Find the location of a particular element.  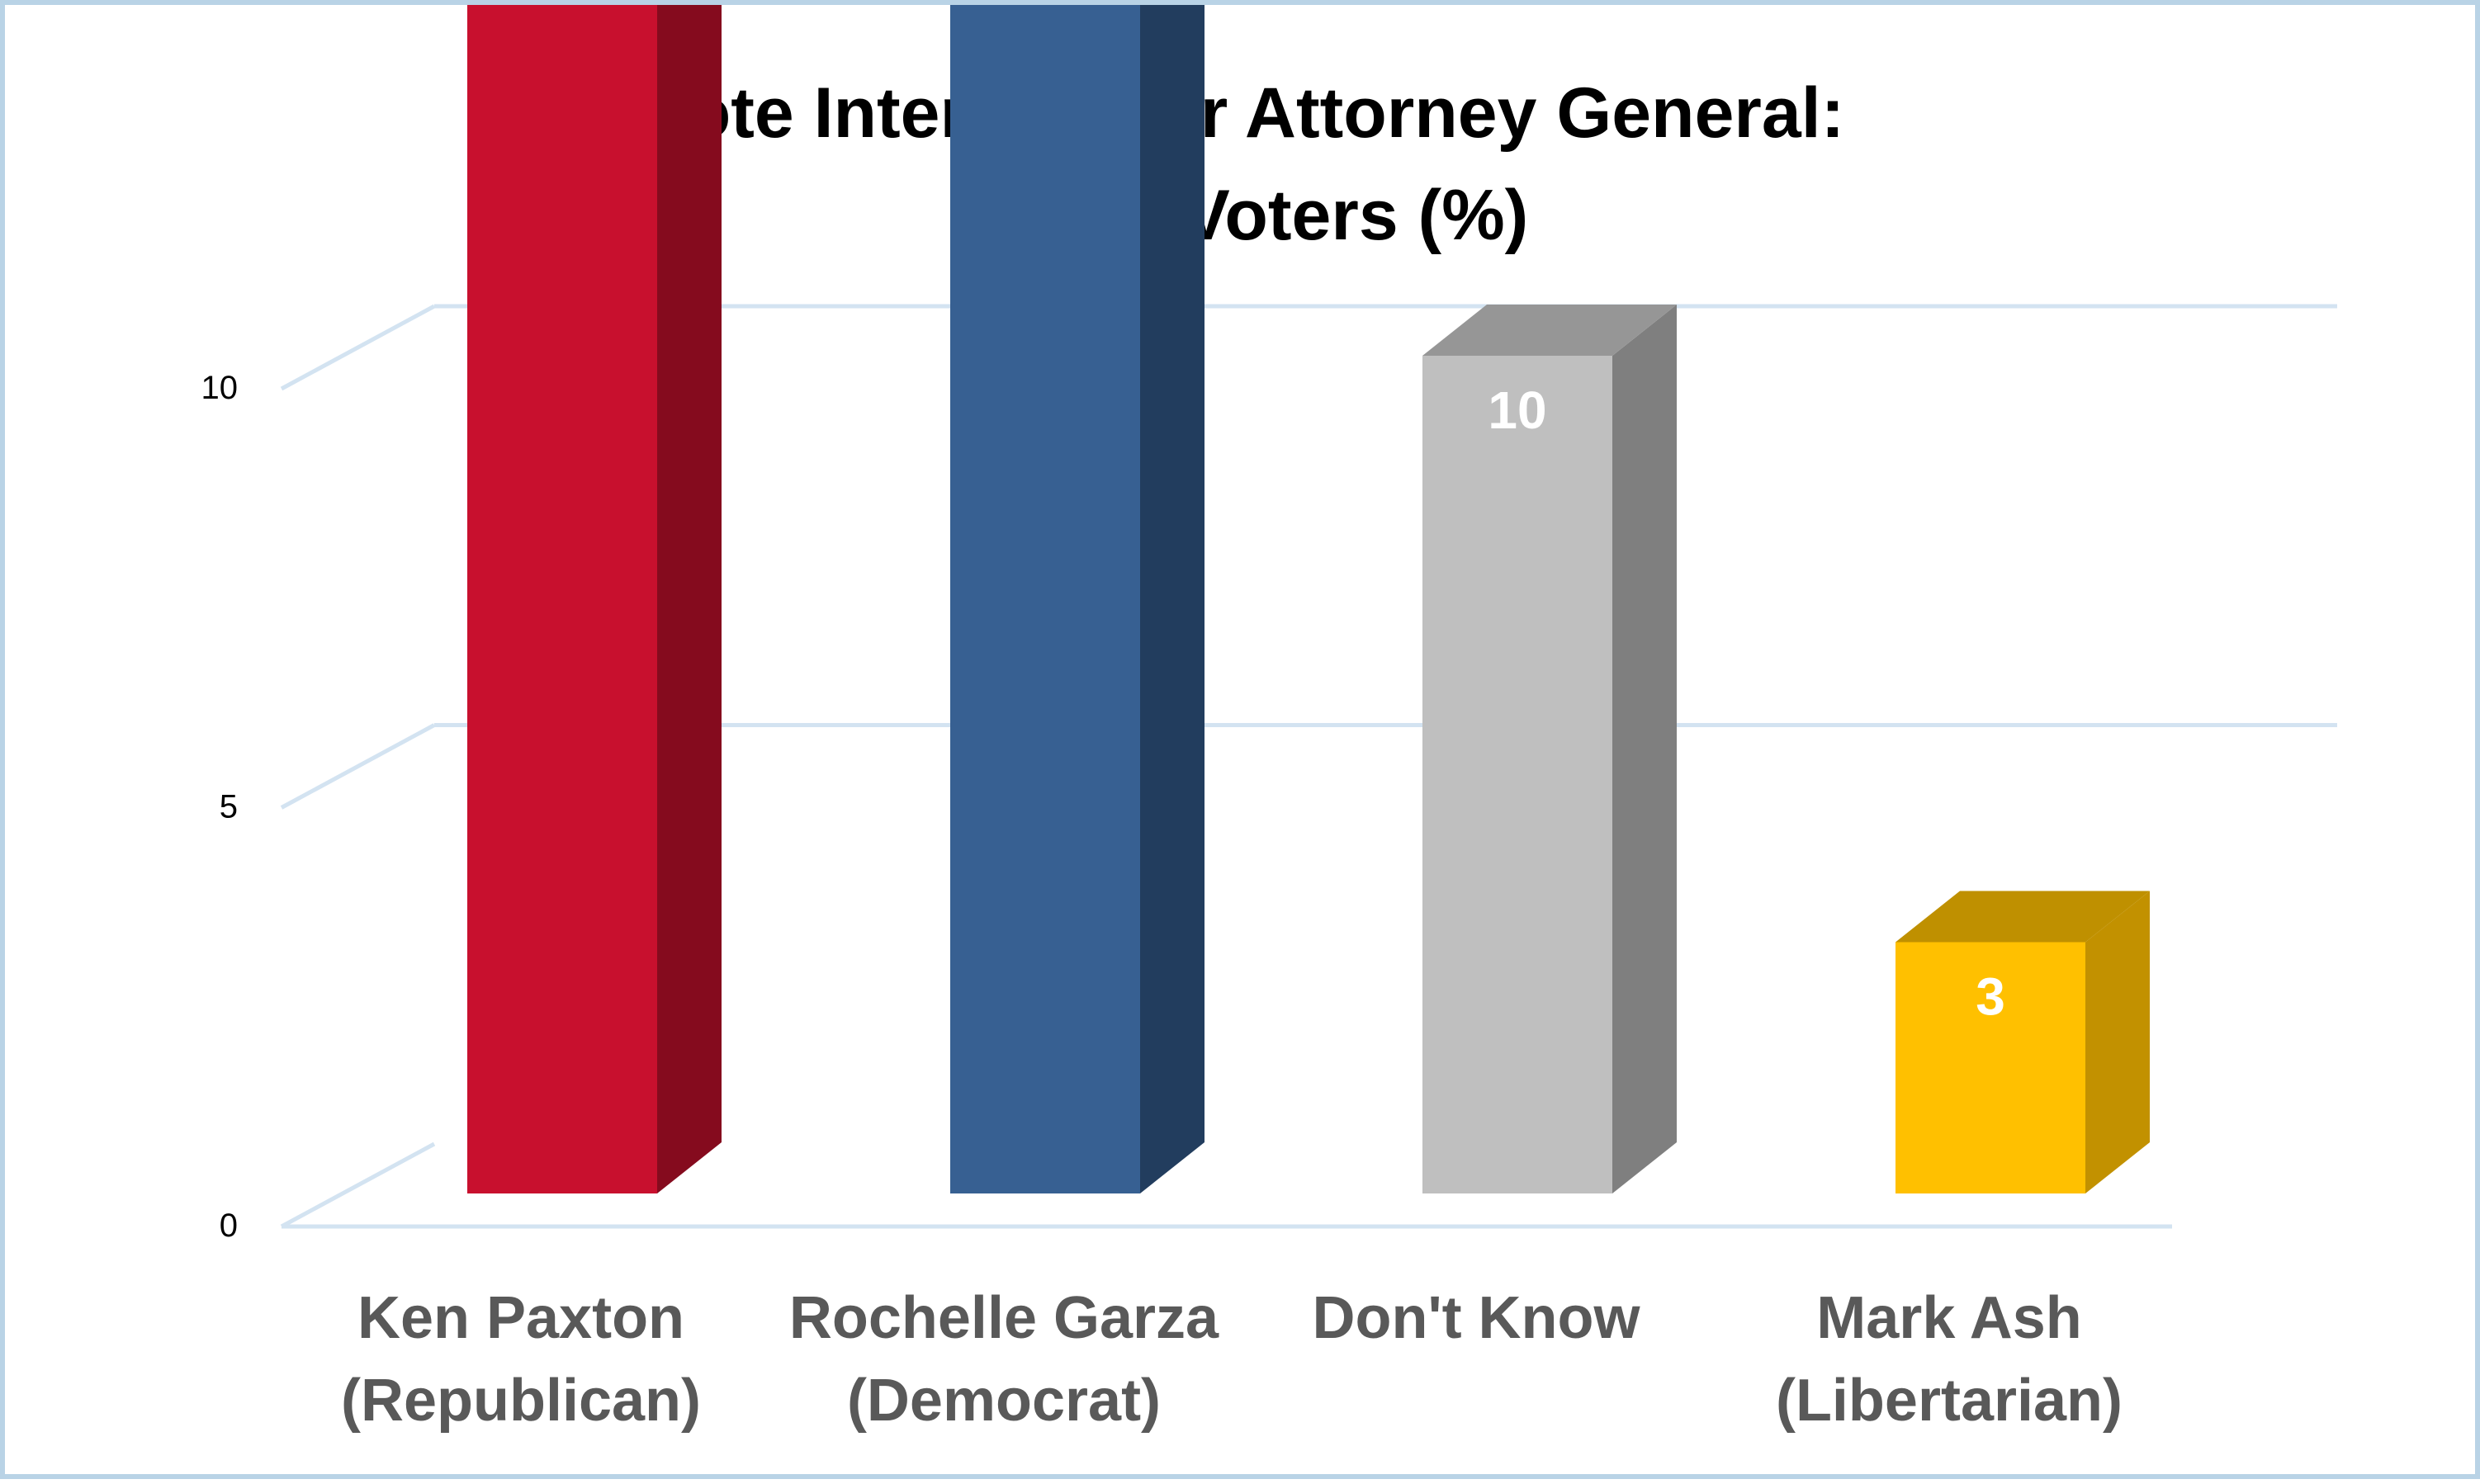

bar-4: 3 is located at coordinates (2022, 1042).